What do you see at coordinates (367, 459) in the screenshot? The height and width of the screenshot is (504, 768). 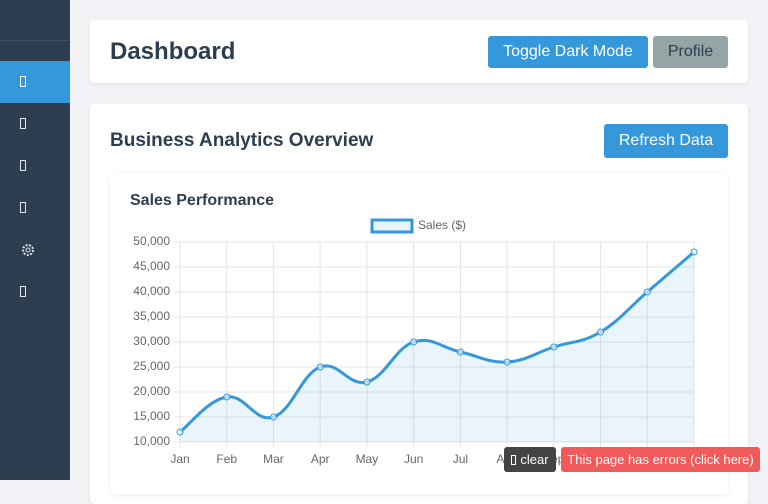 I see `x-tick-label: May` at bounding box center [367, 459].